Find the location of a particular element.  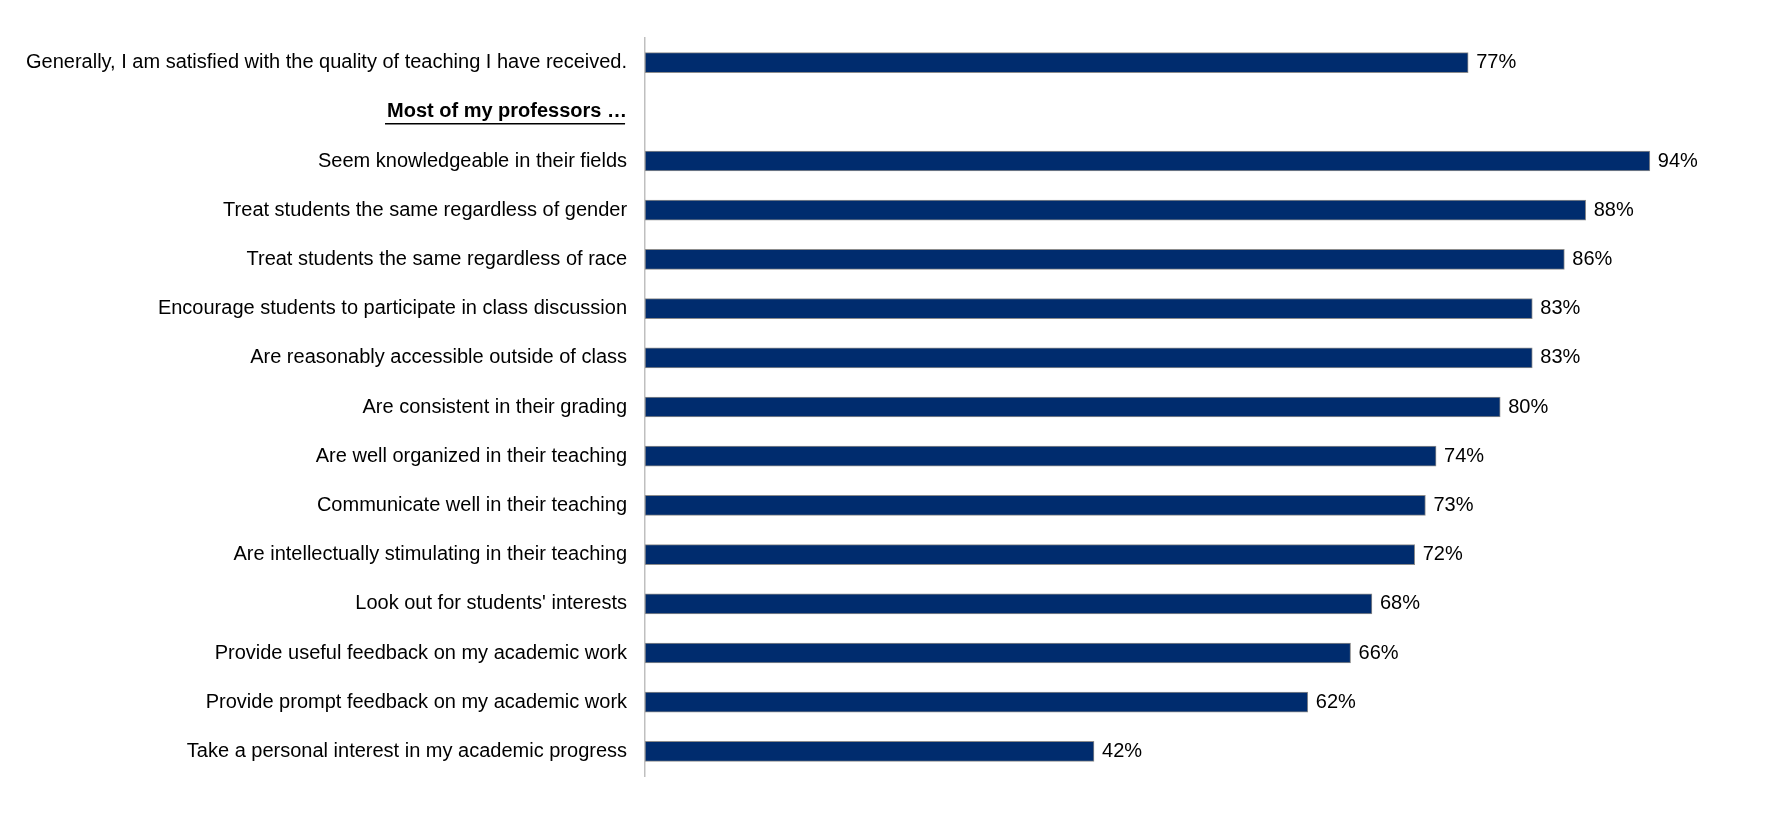

data-label: 86% is located at coordinates (1592, 257).